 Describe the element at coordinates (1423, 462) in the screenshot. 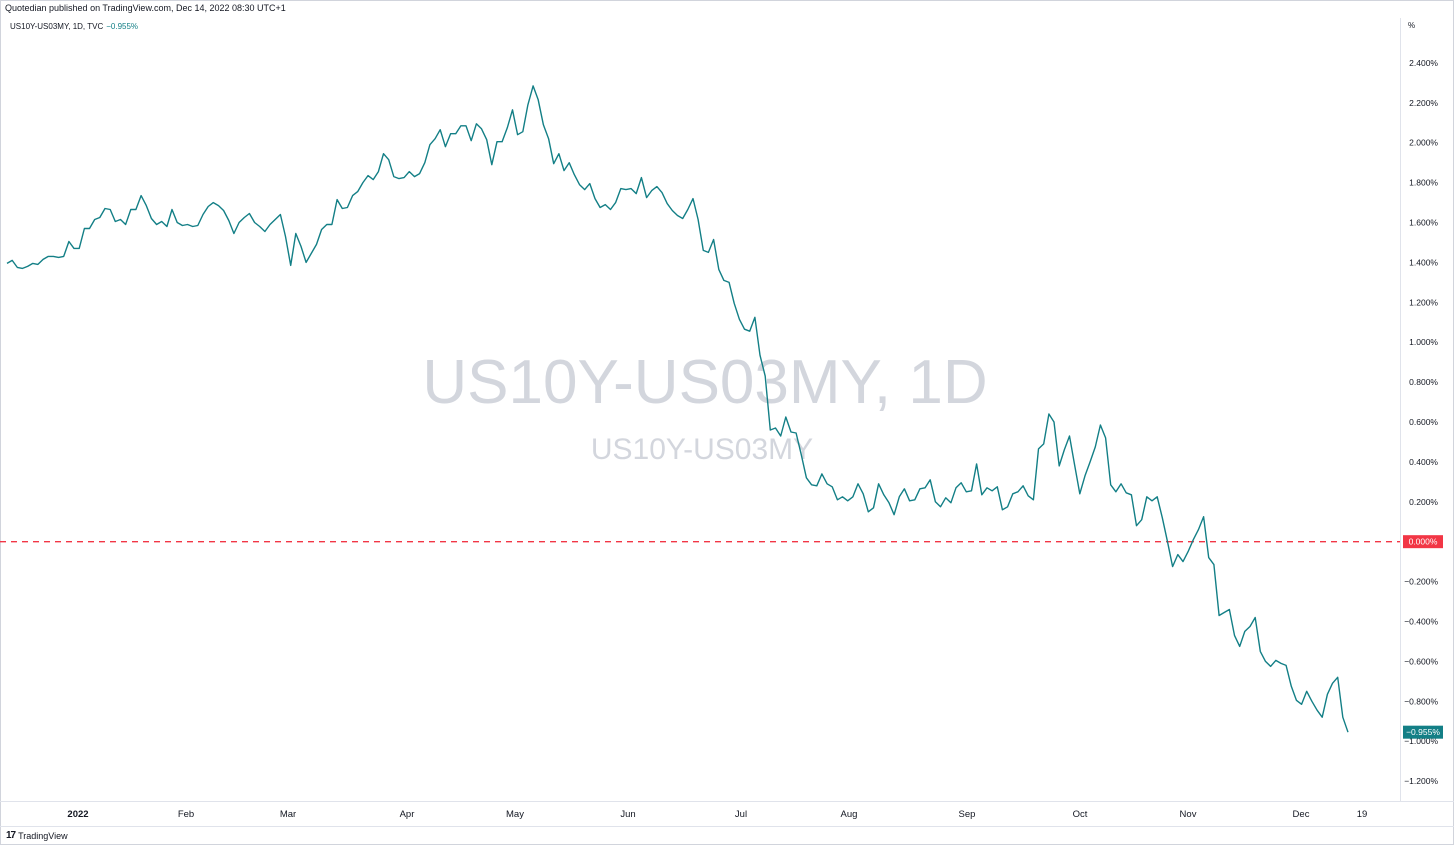

I see `y-tick-label: 0.400%` at that location.